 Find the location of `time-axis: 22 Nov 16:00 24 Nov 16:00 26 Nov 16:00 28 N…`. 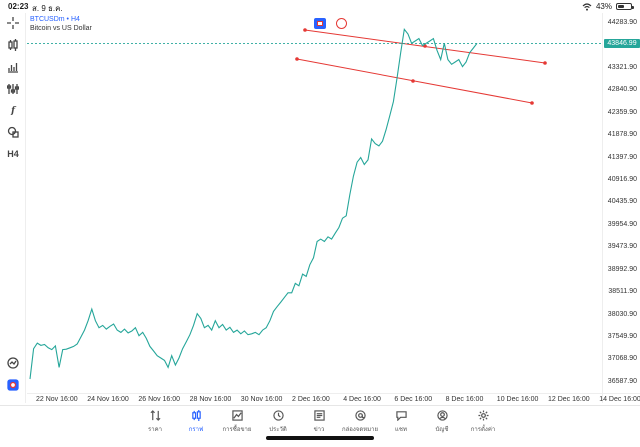

time-axis: 22 Nov 16:00 24 Nov 16:00 26 Nov 16:00 28 N… is located at coordinates (333, 399).